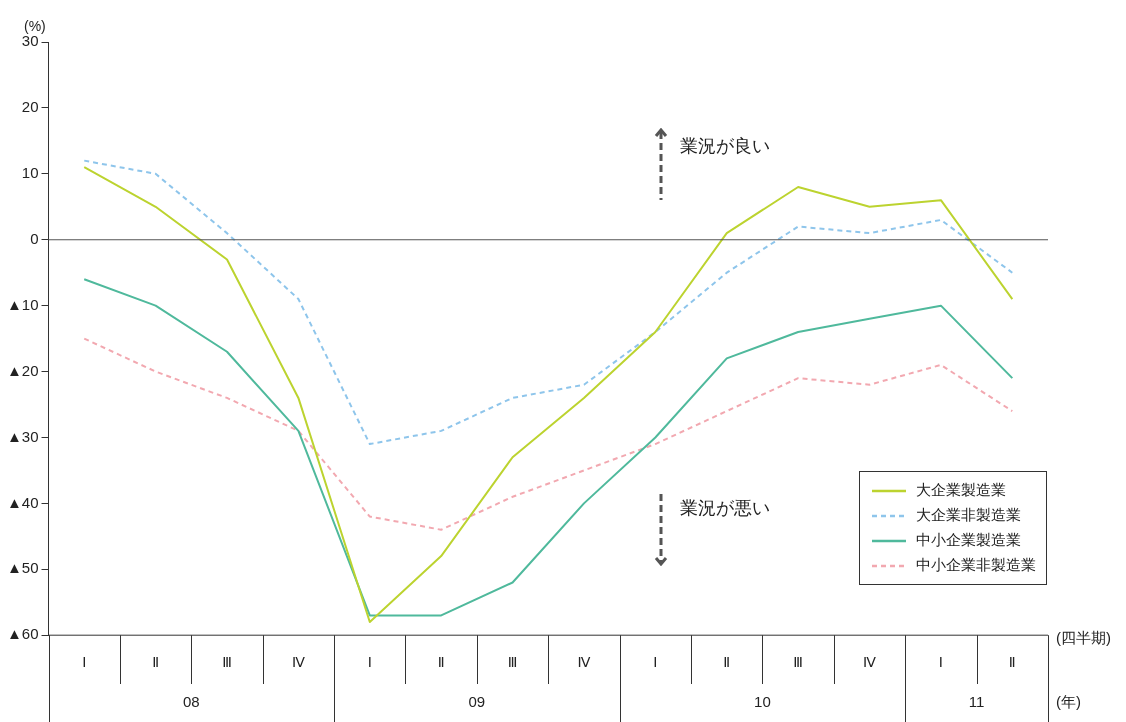 This screenshot has width=1126, height=722. Describe the element at coordinates (968, 540) in the screenshot. I see `legend-label: 中小企業製造業` at that location.